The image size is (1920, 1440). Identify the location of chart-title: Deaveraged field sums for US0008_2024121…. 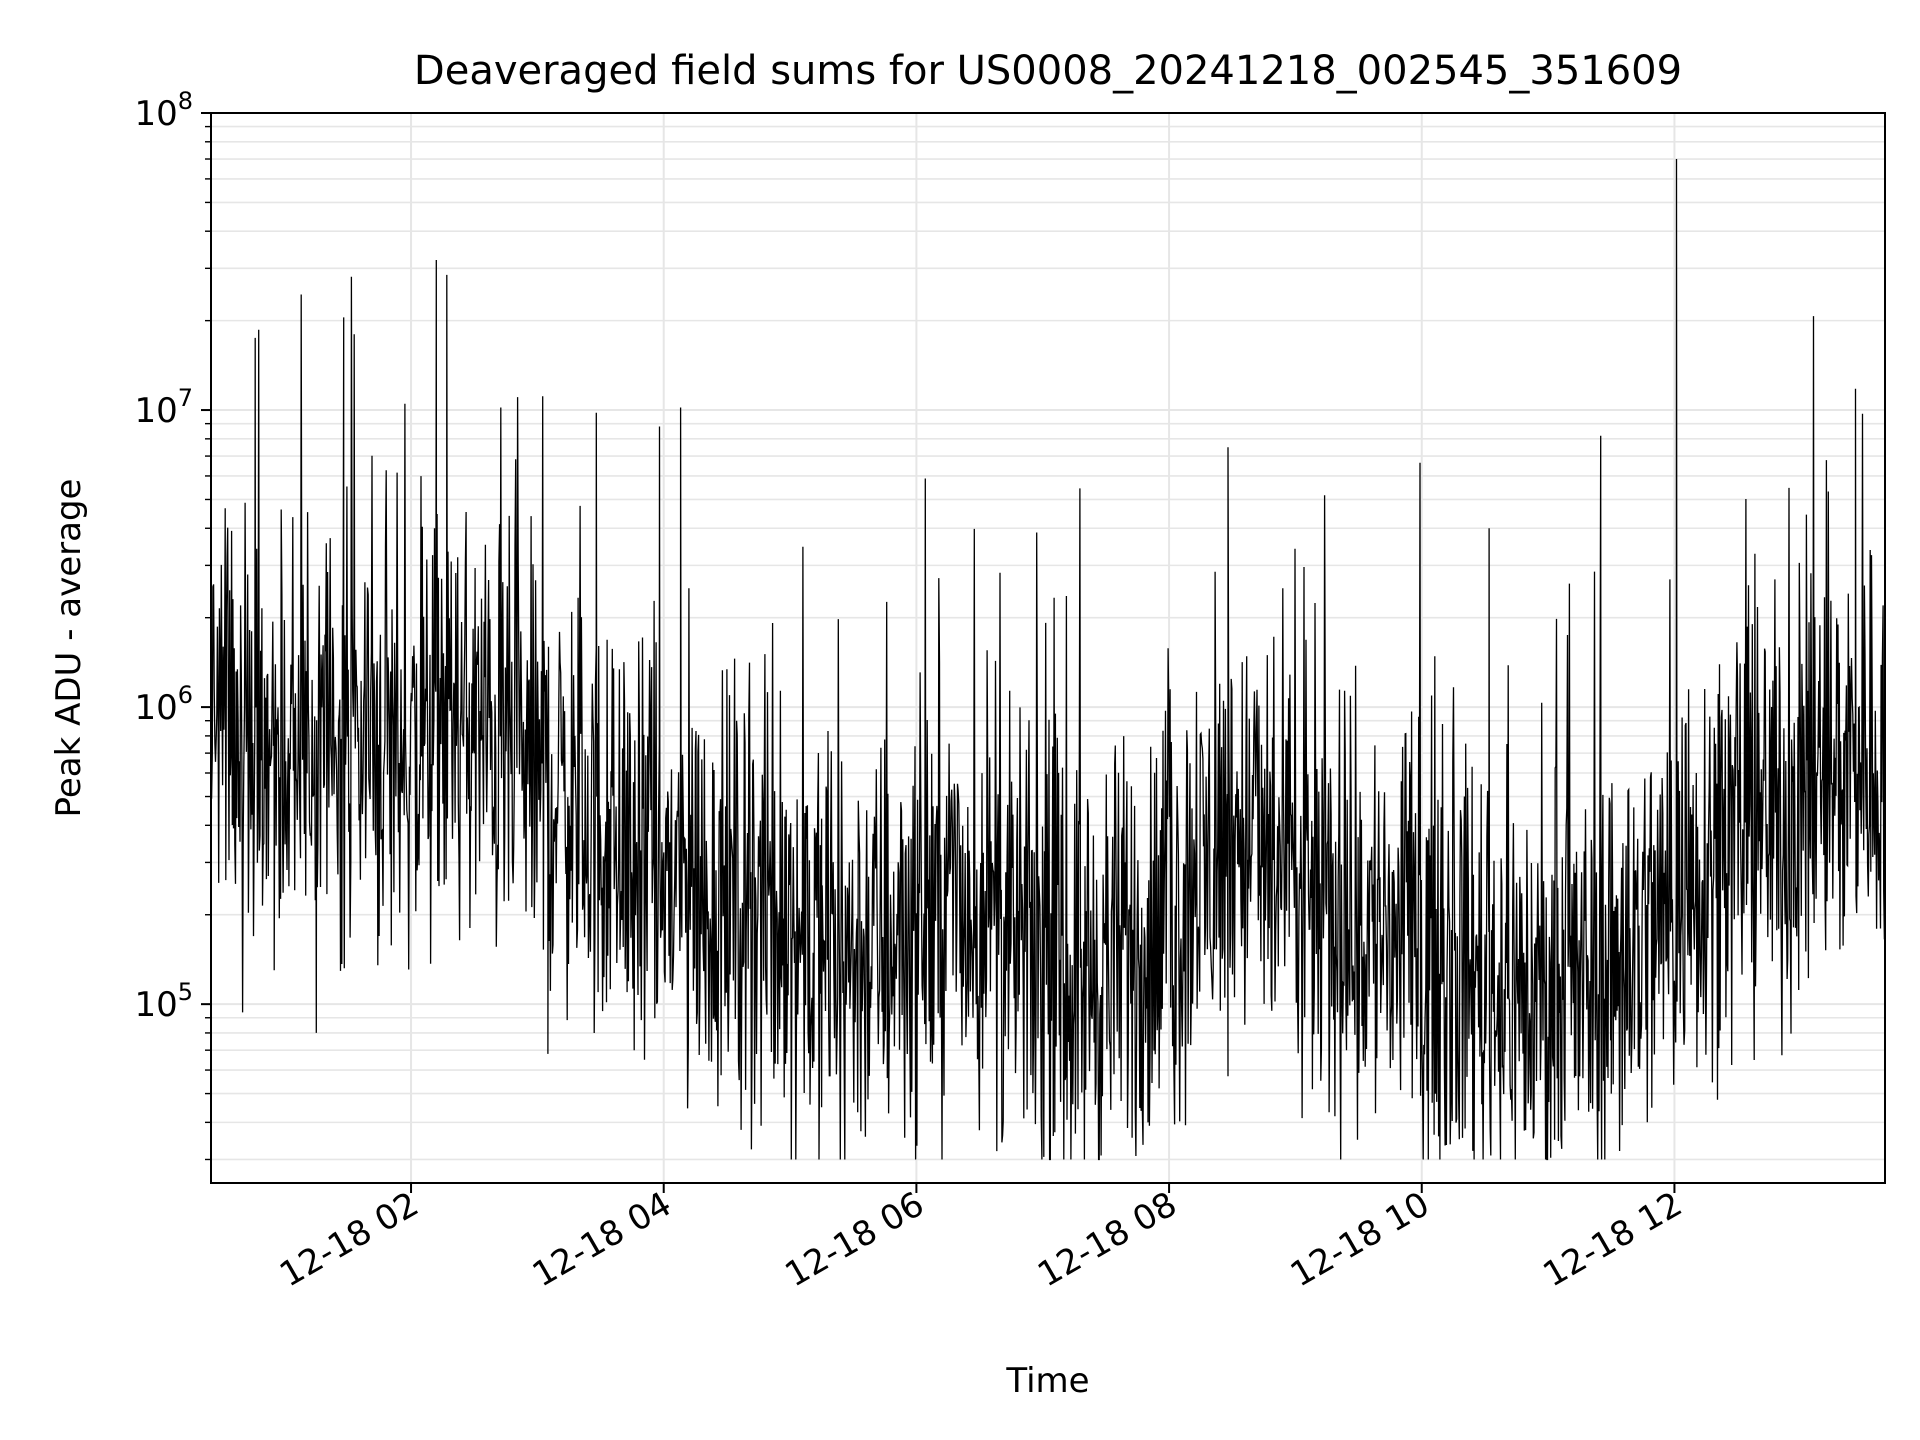
(1048, 71).